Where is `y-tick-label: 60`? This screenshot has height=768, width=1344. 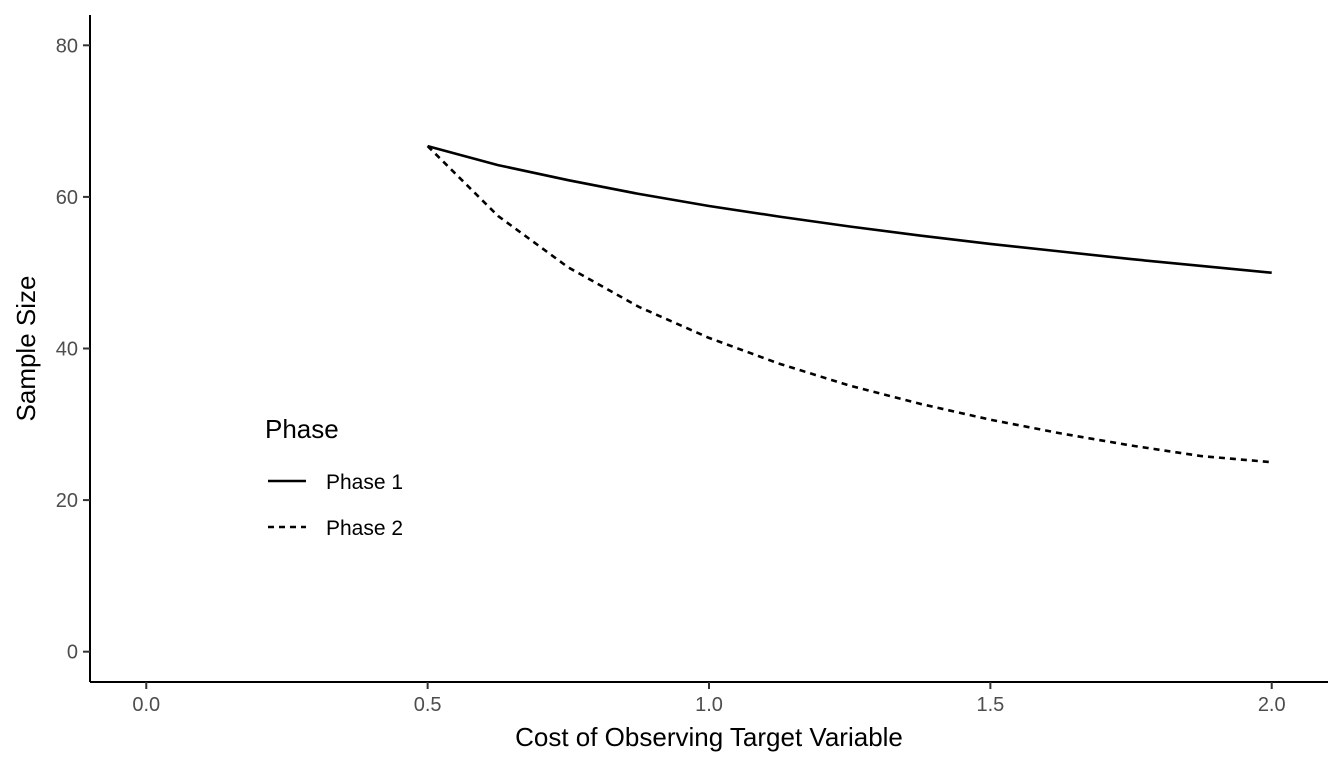
y-tick-label: 60 is located at coordinates (67, 198).